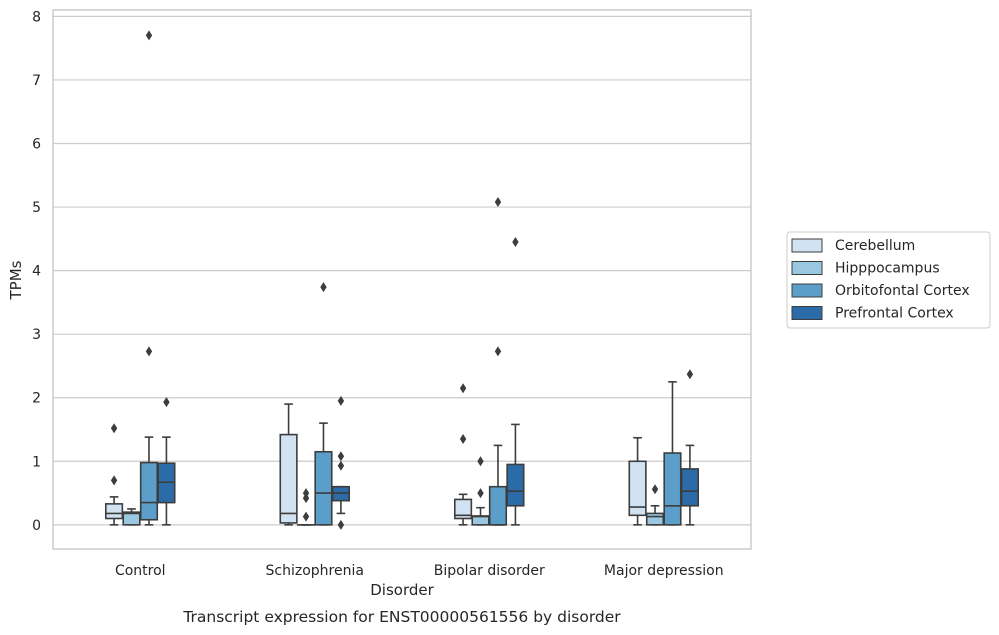 The width and height of the screenshot is (999, 635). I want to click on y-tick-label: 8, so click(36, 17).